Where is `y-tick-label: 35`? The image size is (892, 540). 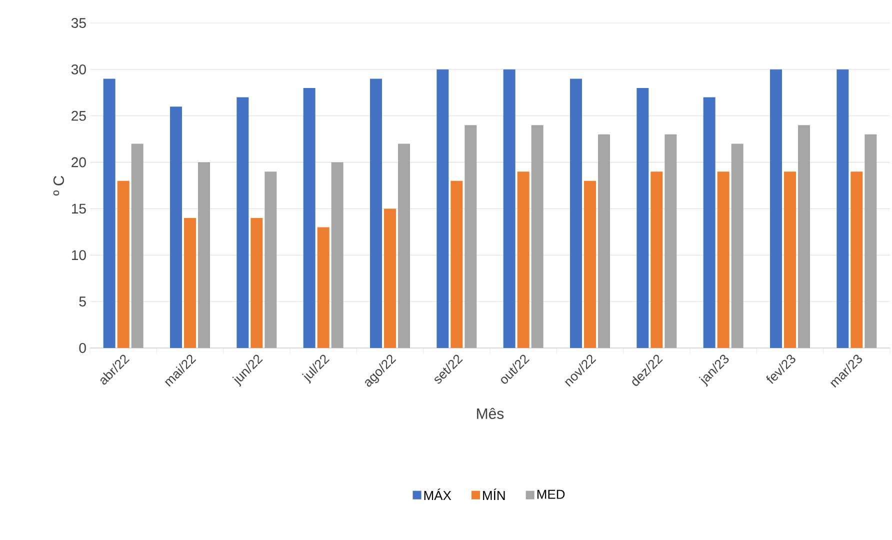 y-tick-label: 35 is located at coordinates (78, 23).